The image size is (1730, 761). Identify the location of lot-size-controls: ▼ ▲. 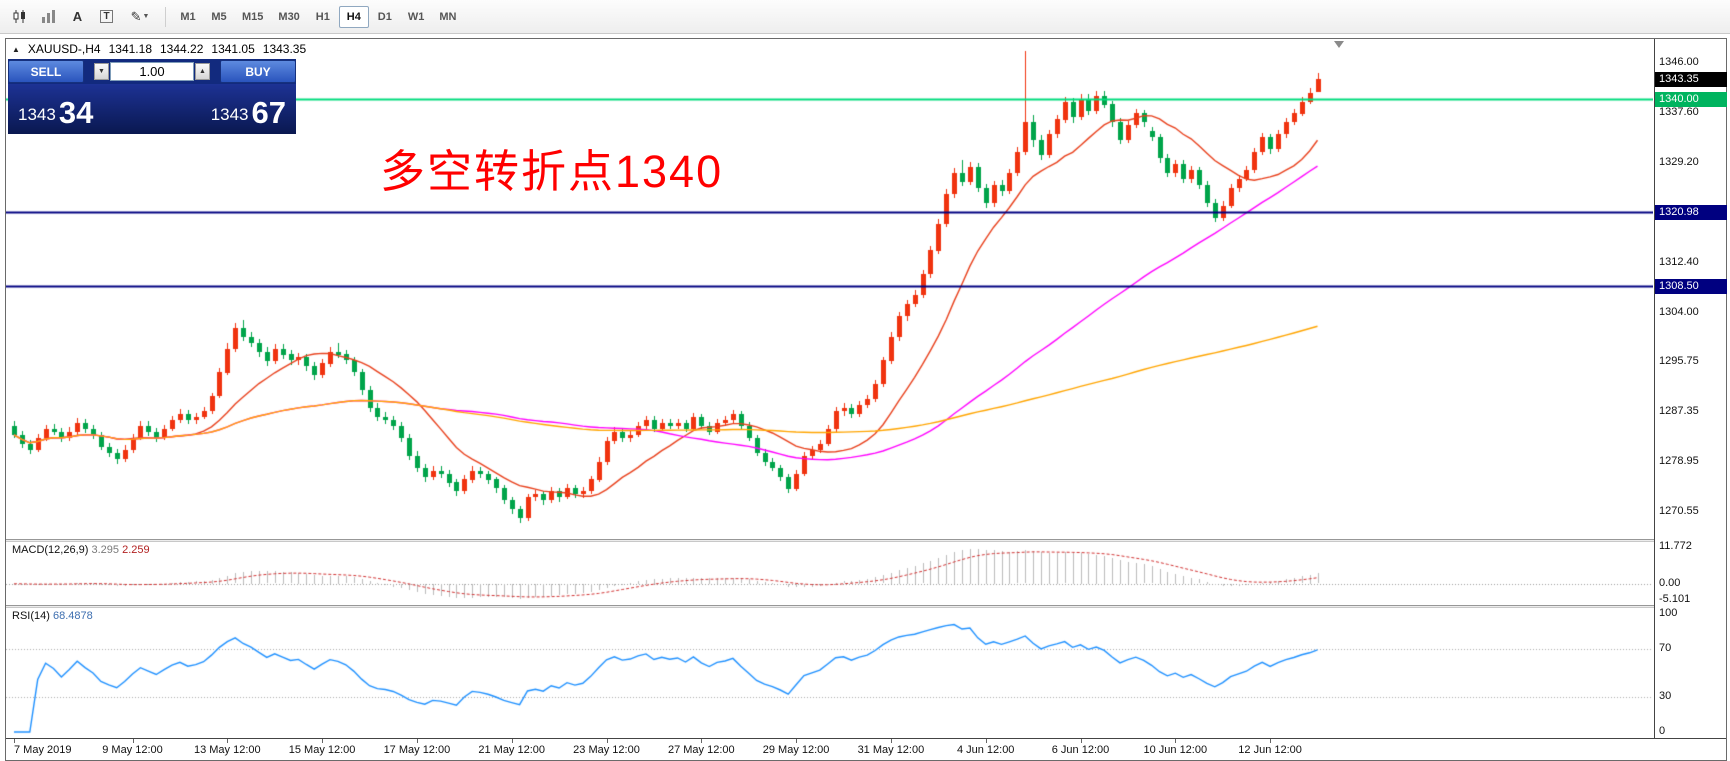
(152, 71).